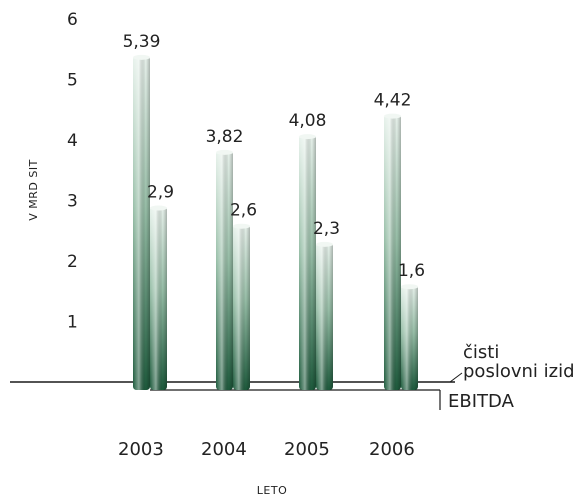 This screenshot has width=578, height=500. What do you see at coordinates (481, 401) in the screenshot?
I see `legend-label-ebitda: EBITDA` at bounding box center [481, 401].